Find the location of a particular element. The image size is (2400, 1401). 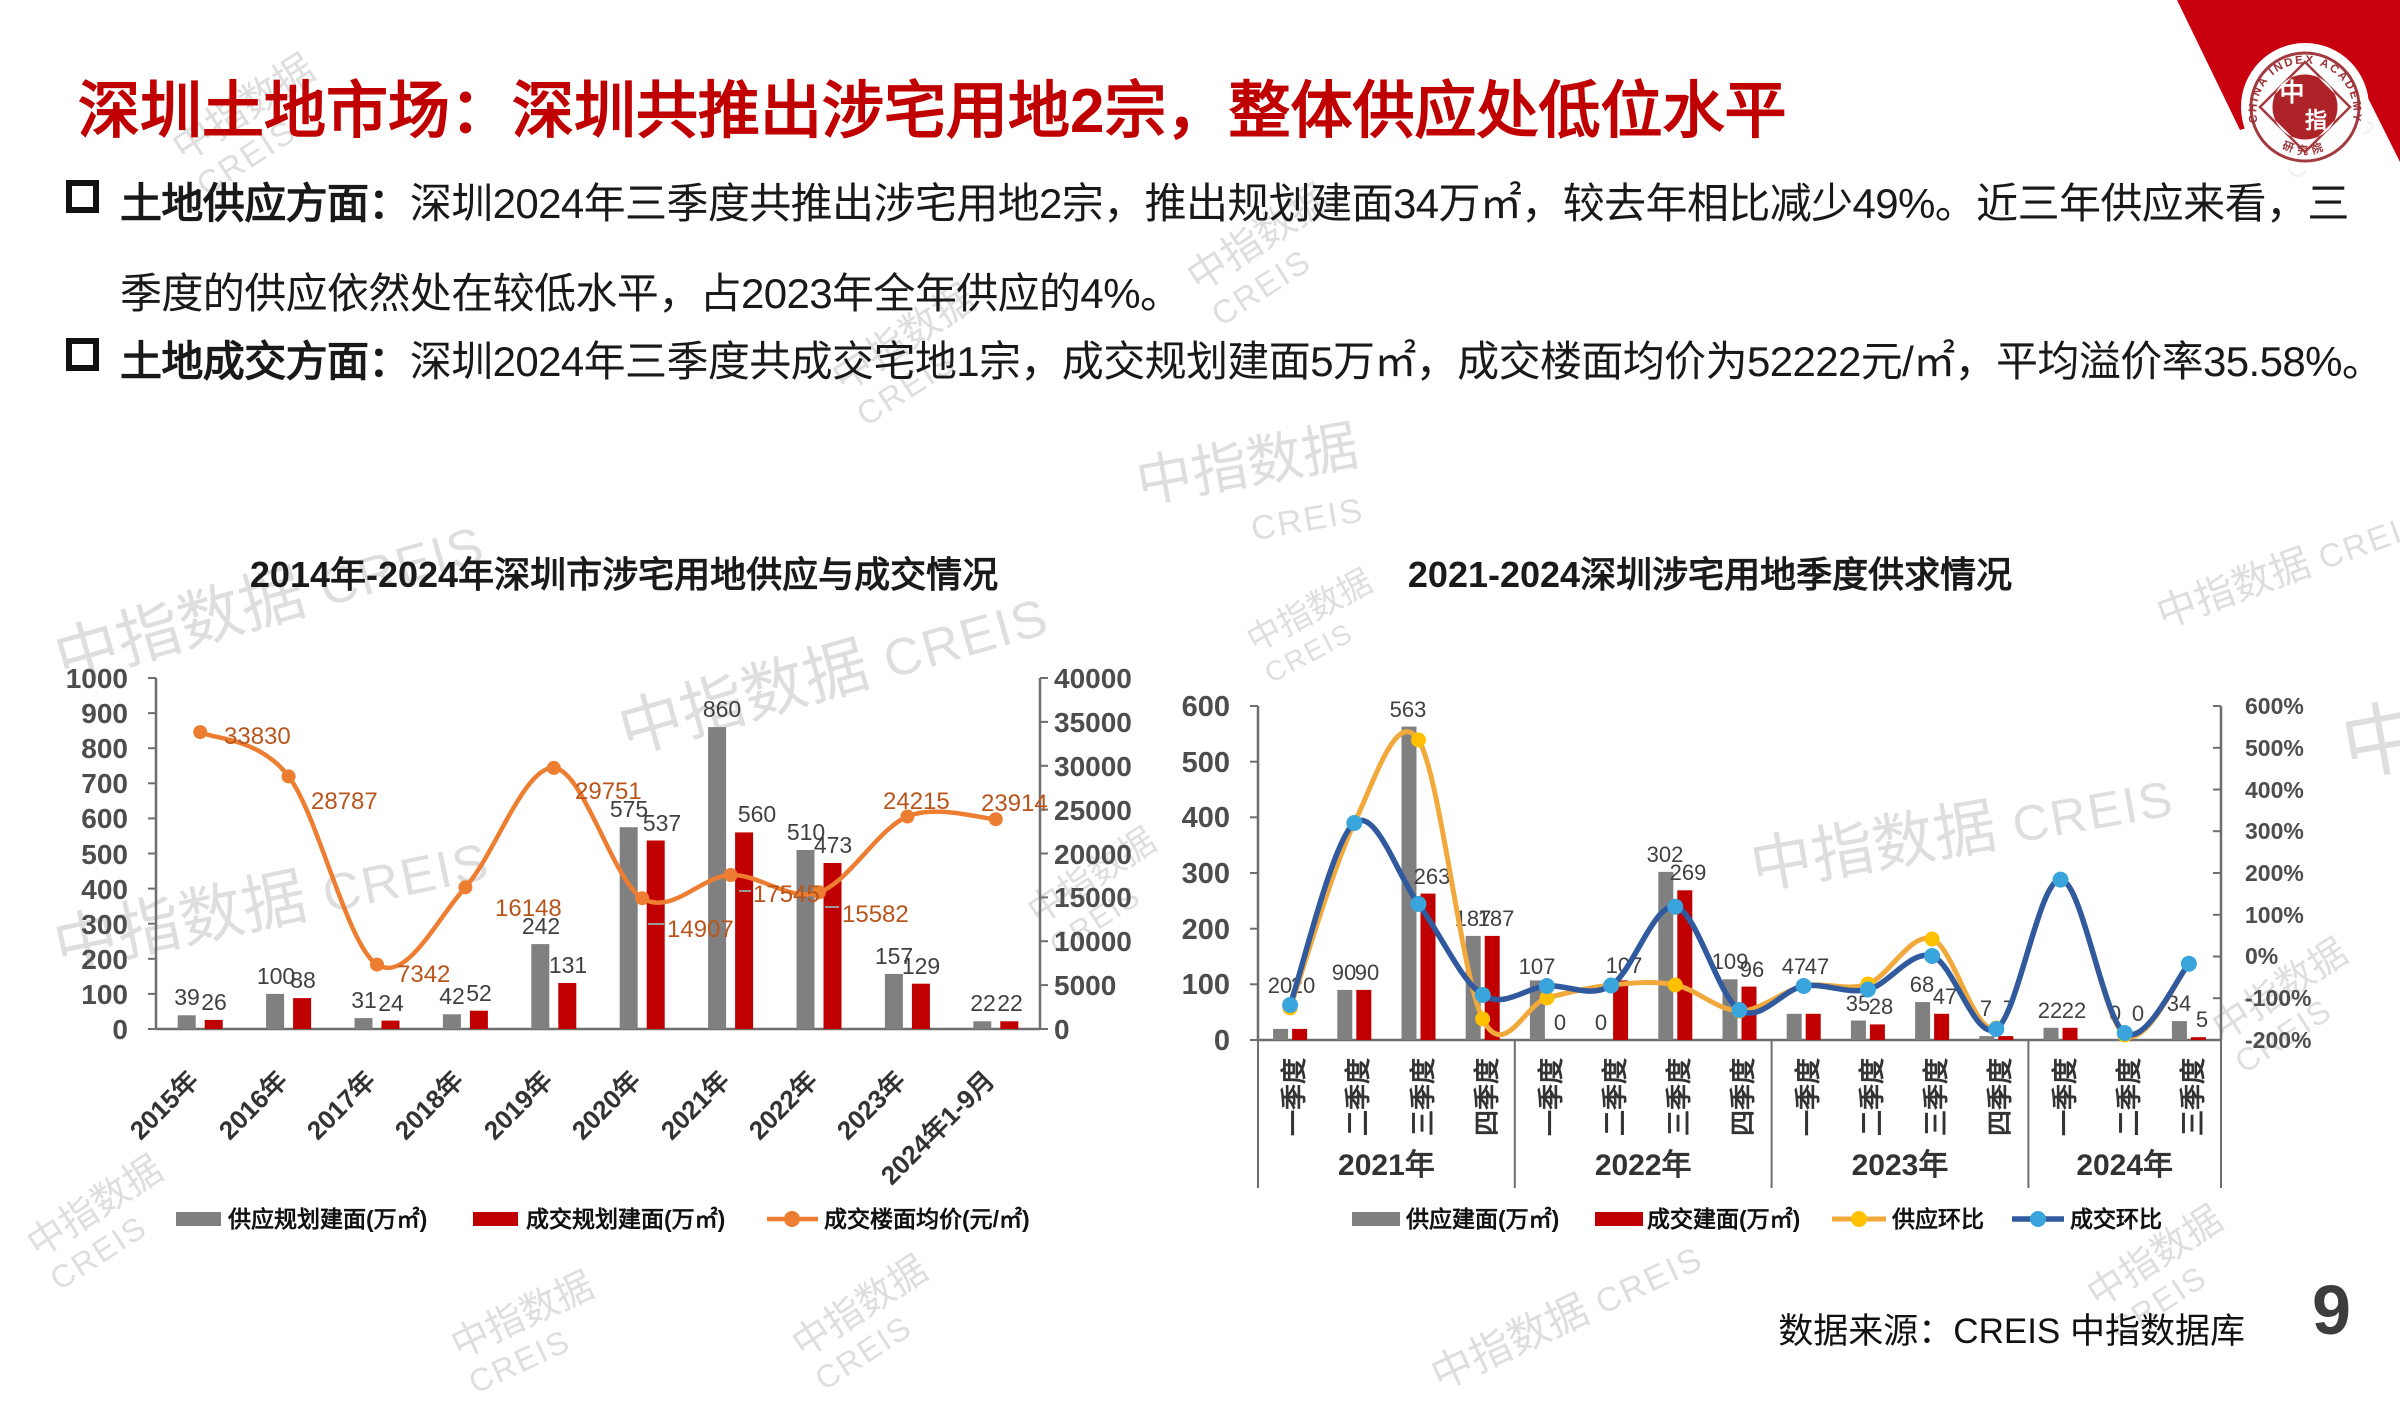

svg-text: 302 is located at coordinates (1665, 854).